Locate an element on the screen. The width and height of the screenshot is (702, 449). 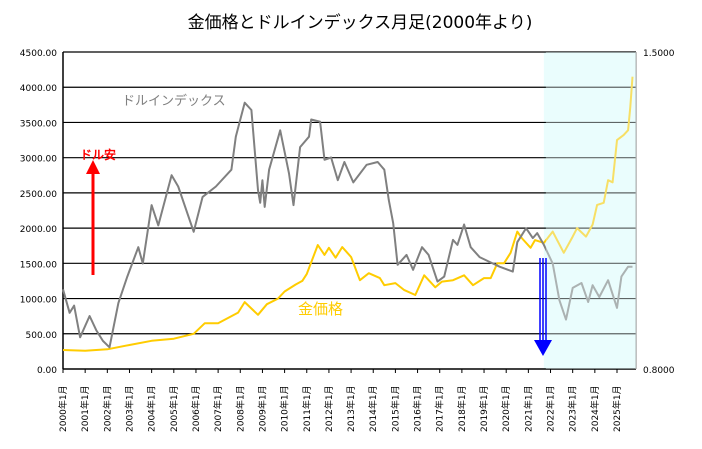
gold-series-label: 金価格 is located at coordinates (320, 309).